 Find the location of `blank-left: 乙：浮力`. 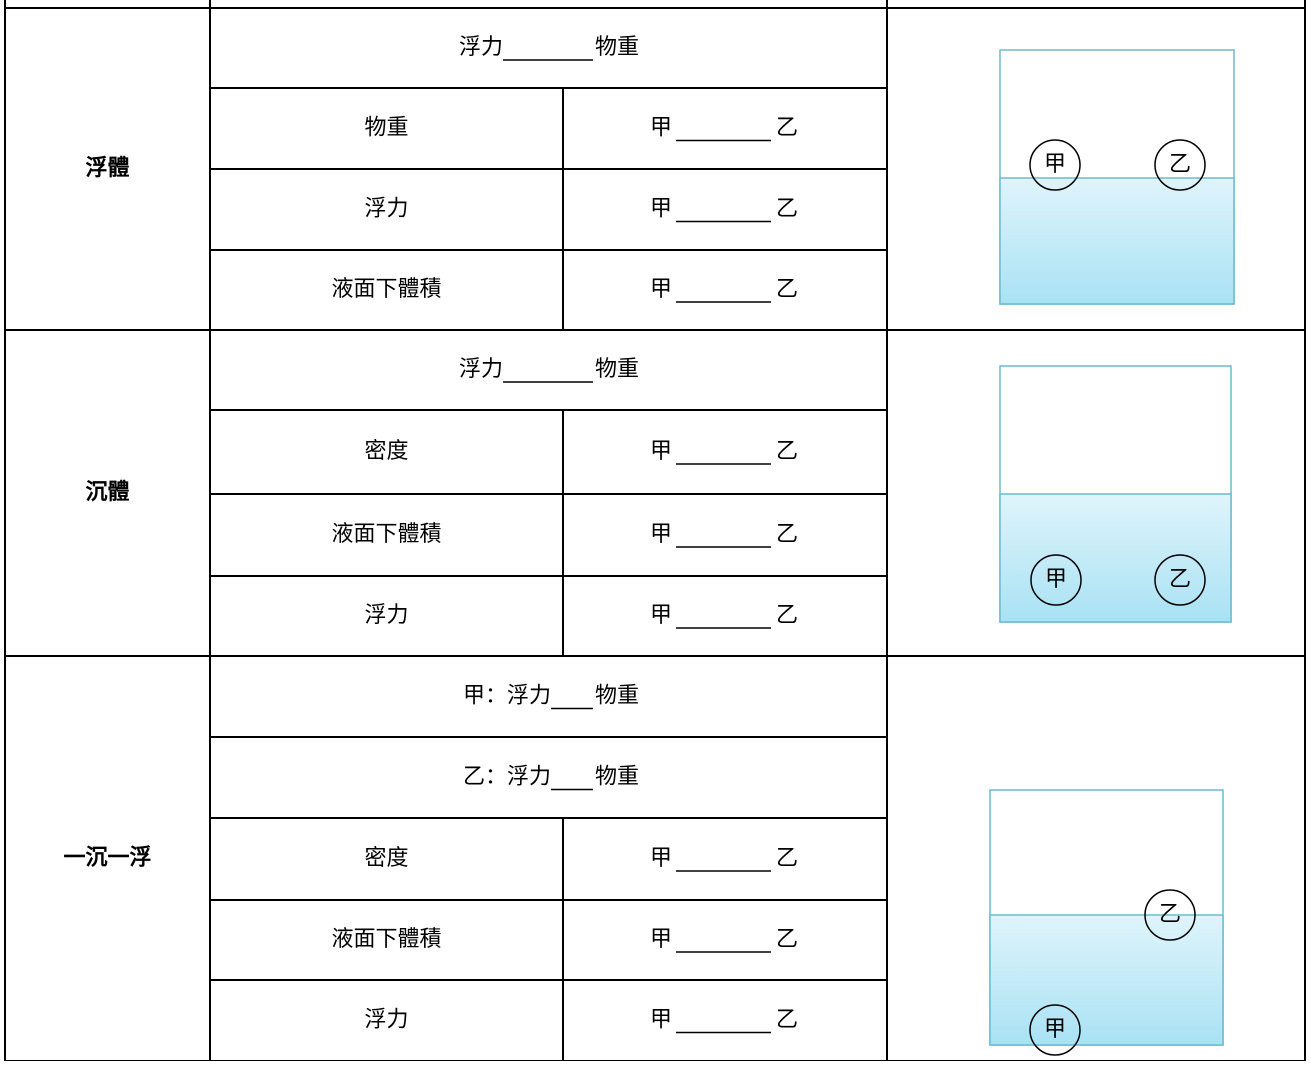

blank-left: 乙：浮力 is located at coordinates (507, 777).